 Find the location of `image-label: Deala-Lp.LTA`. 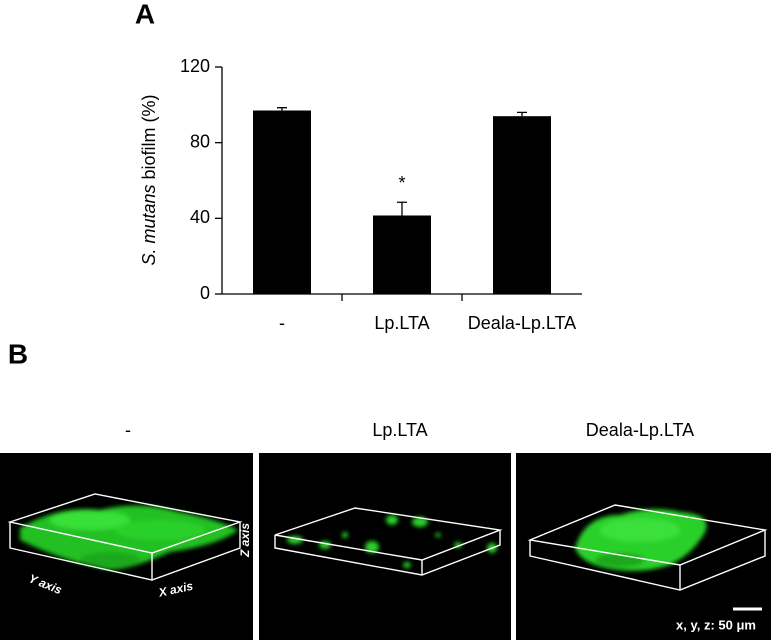

image-label: Deala-Lp.LTA is located at coordinates (640, 430).